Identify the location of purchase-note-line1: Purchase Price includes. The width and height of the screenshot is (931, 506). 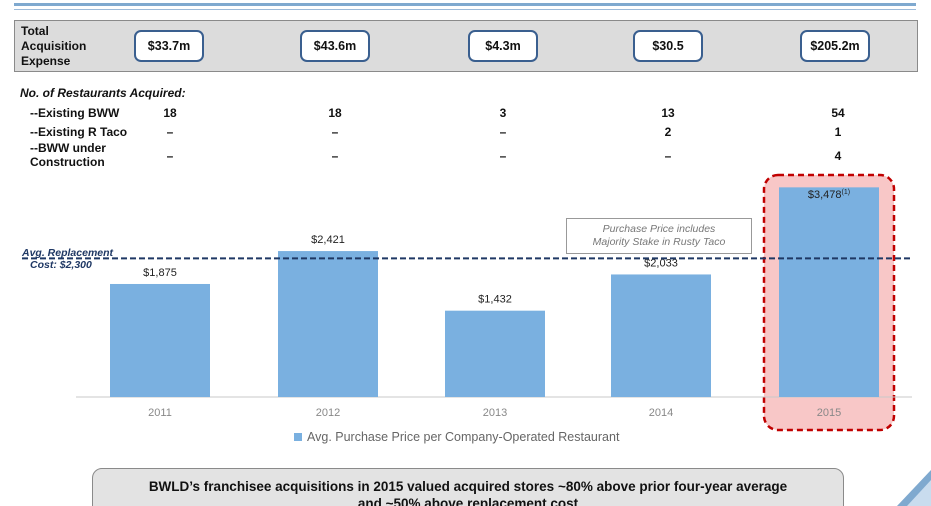
(659, 229).